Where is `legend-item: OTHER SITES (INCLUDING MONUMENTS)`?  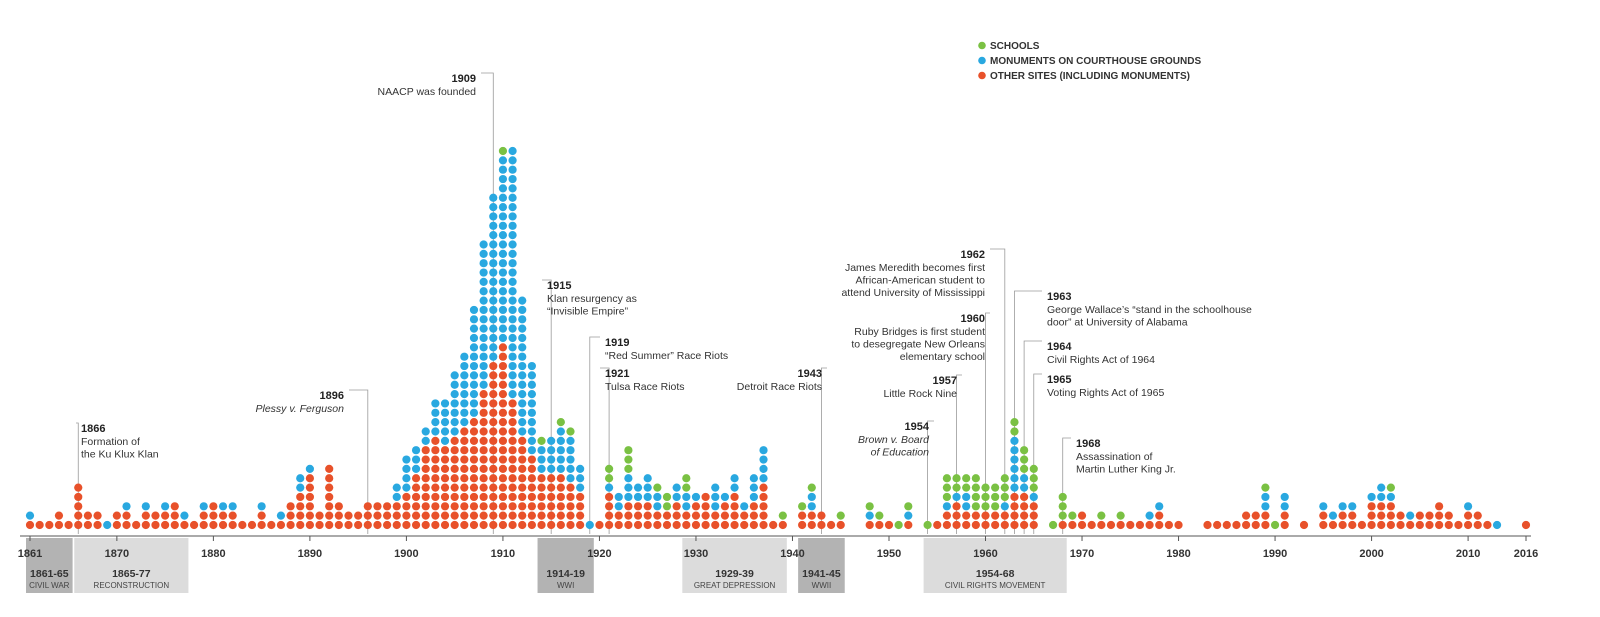 legend-item: OTHER SITES (INCLUDING MONUMENTS) is located at coordinates (1084, 76).